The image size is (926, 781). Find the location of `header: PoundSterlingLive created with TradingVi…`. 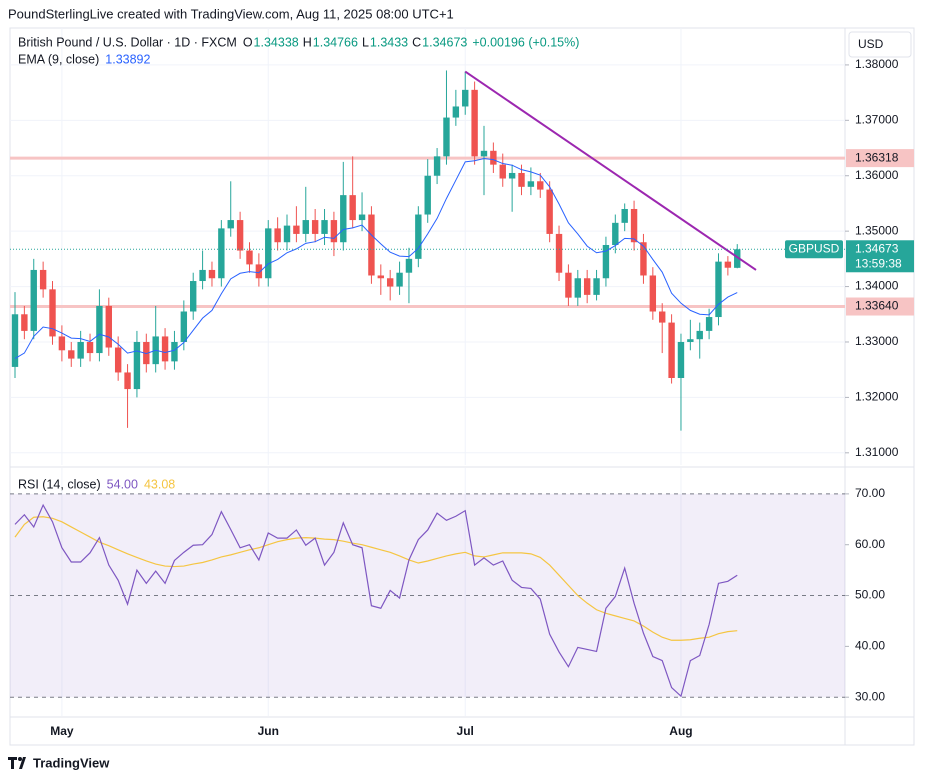

header: PoundSterlingLive created with TradingVi… is located at coordinates (231, 13).